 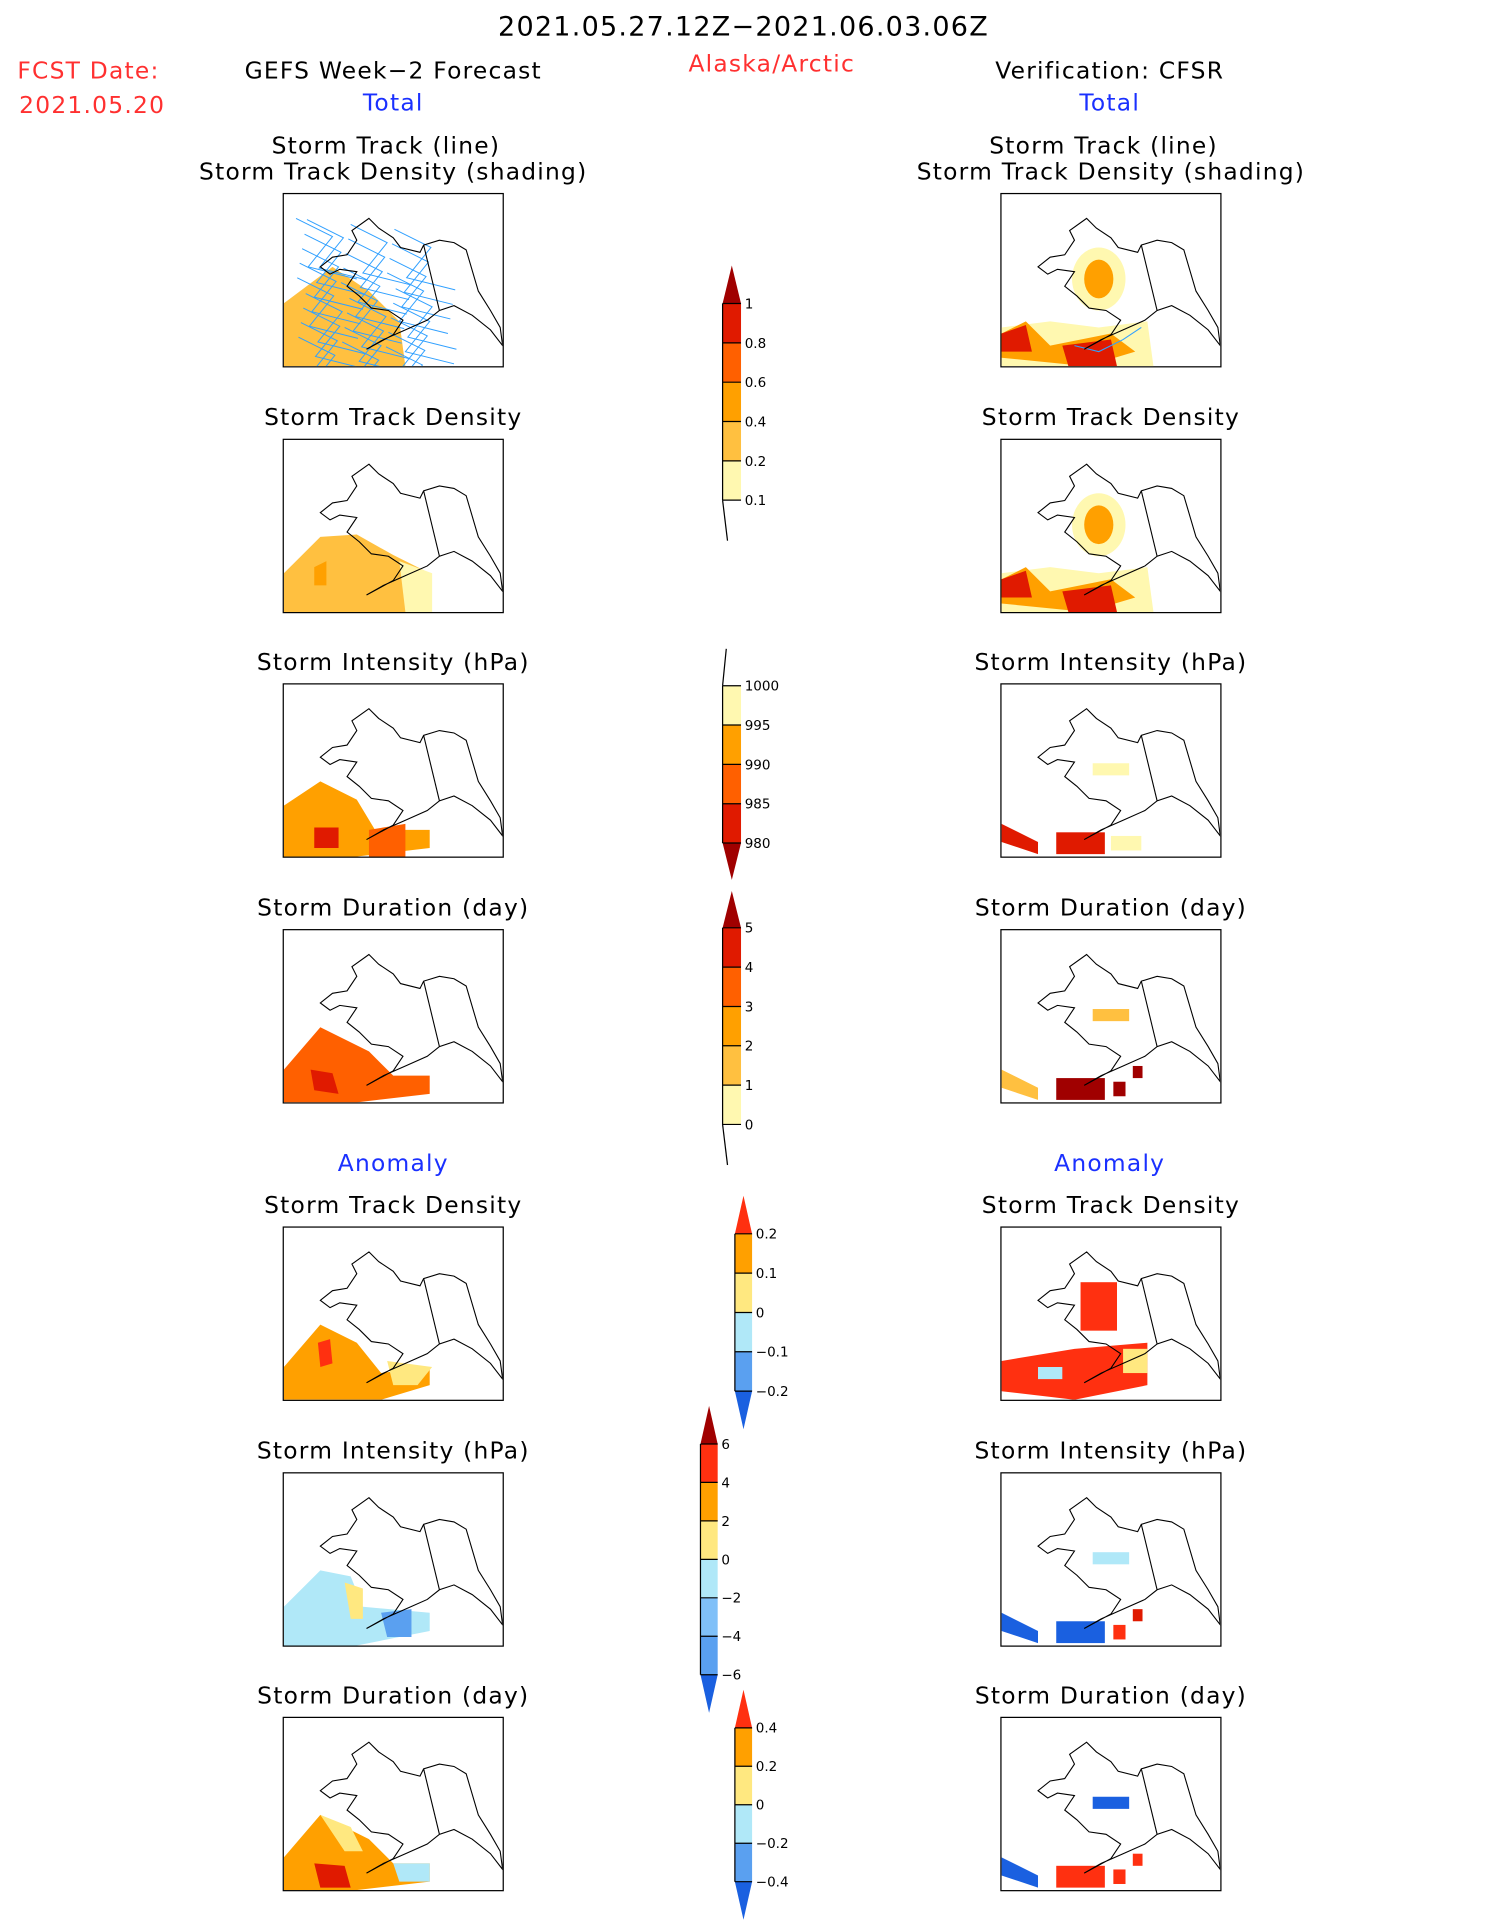 I want to click on colorbar-intensity-anomaly: 6 4 2 0 −2 −4 −6, so click(x=720, y=1559).